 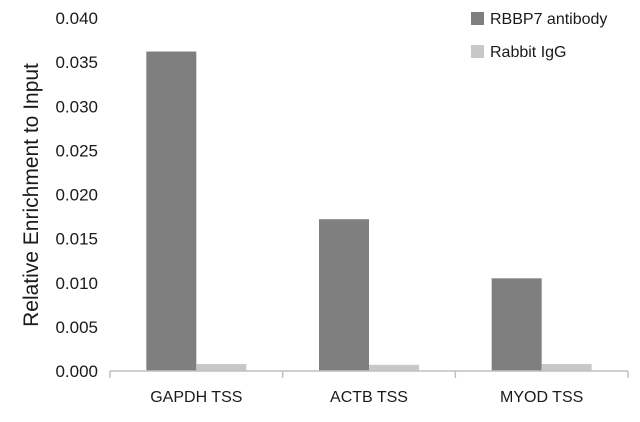 I want to click on y-tick-label: 0.000, so click(x=76, y=371).